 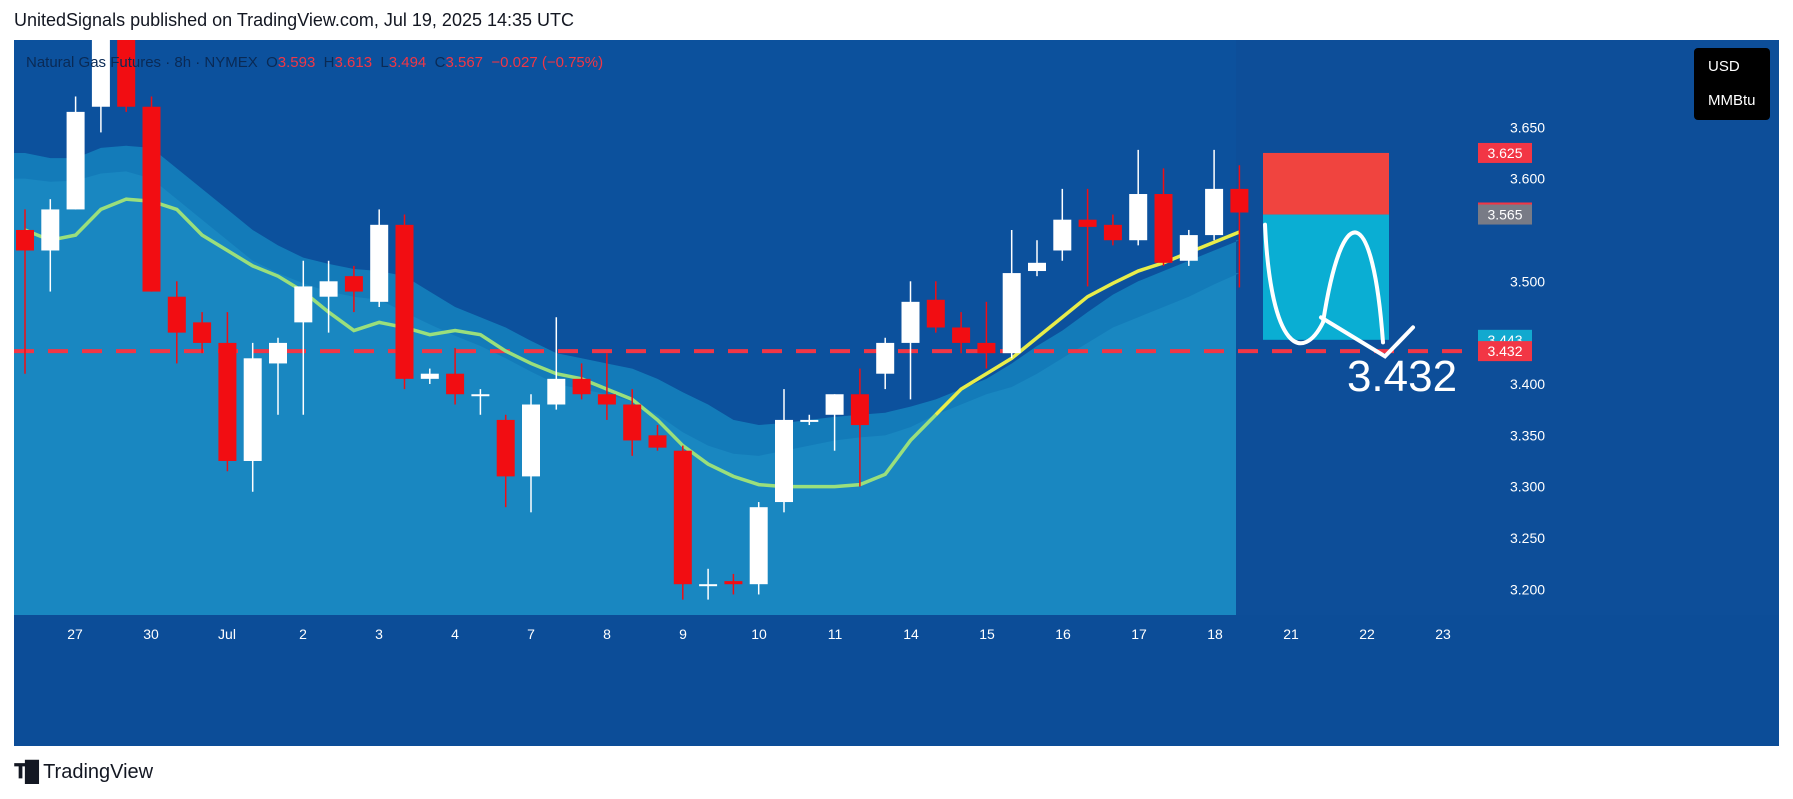 What do you see at coordinates (464, 62) in the screenshot?
I see `close-value: 3.567` at bounding box center [464, 62].